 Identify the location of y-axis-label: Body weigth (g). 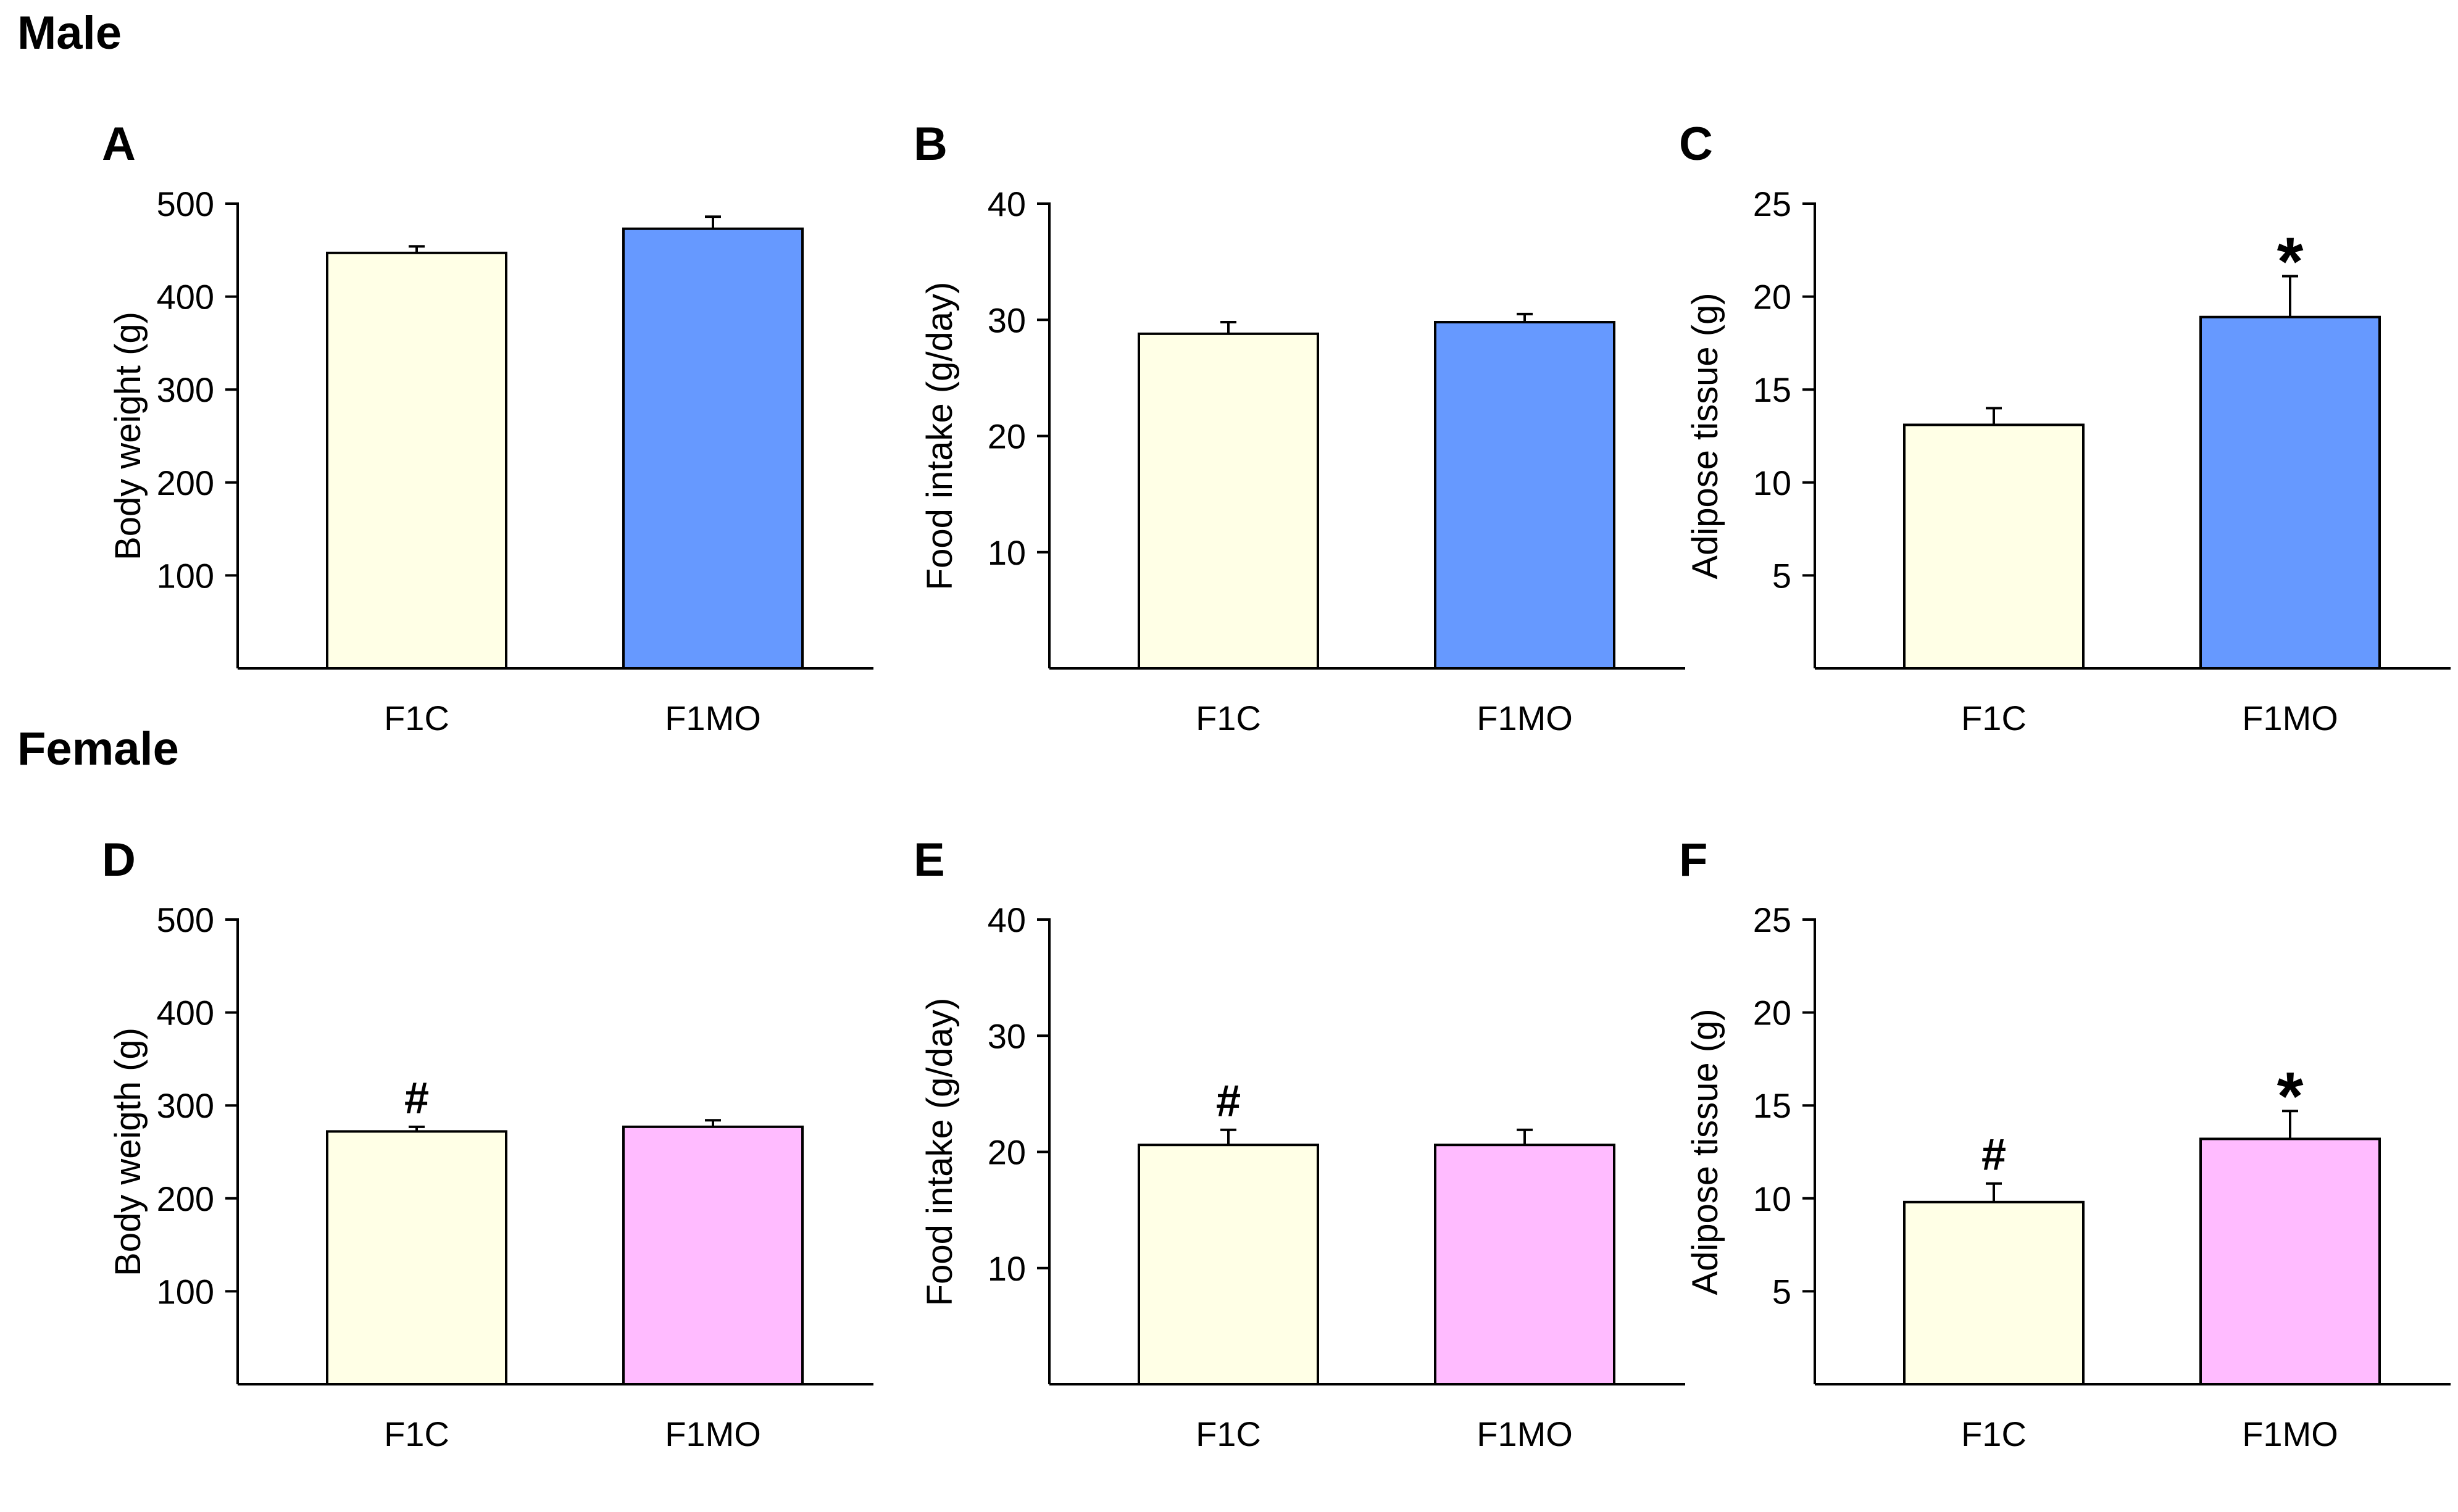
(128, 1152).